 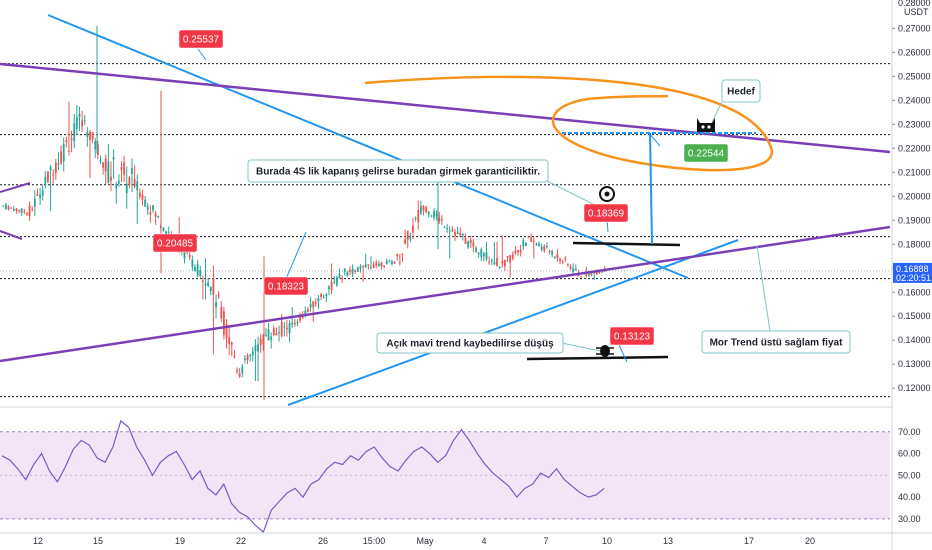 I want to click on price-axis-currency: USDT, so click(x=916, y=12).